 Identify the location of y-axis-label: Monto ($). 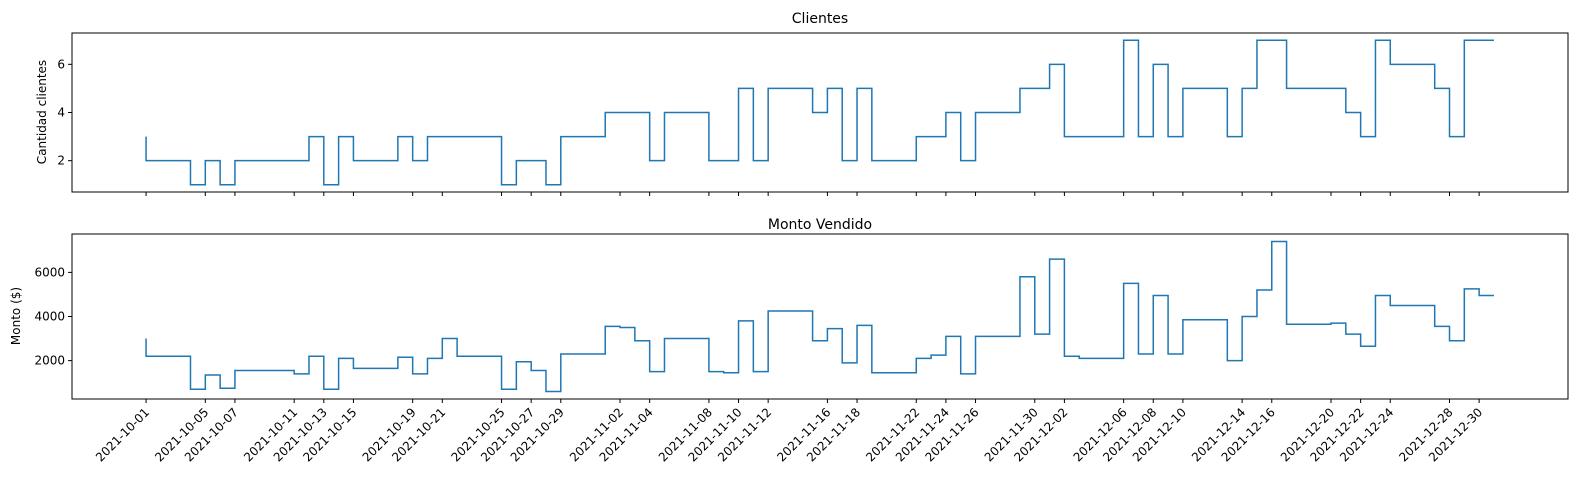
(16, 316).